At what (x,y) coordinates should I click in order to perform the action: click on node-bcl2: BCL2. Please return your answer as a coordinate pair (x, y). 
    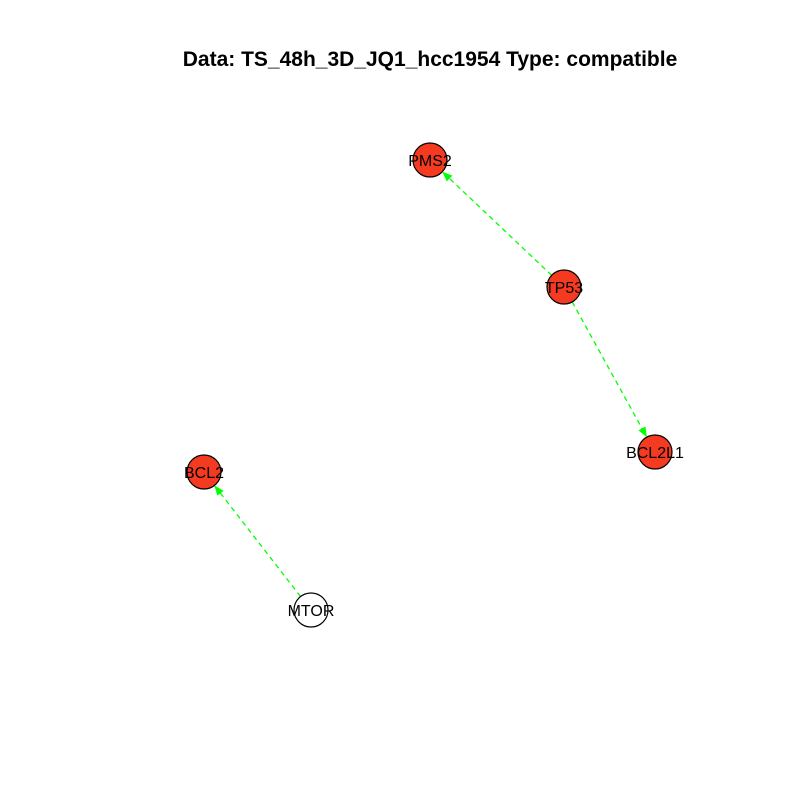
    Looking at the image, I should click on (204, 472).